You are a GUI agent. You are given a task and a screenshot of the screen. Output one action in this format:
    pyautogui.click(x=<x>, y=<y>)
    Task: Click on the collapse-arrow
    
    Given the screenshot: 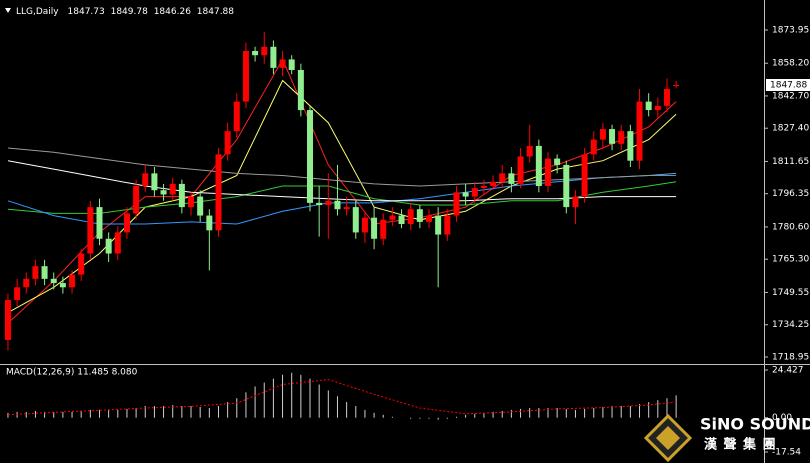 What is the action you would take?
    pyautogui.click(x=8, y=10)
    